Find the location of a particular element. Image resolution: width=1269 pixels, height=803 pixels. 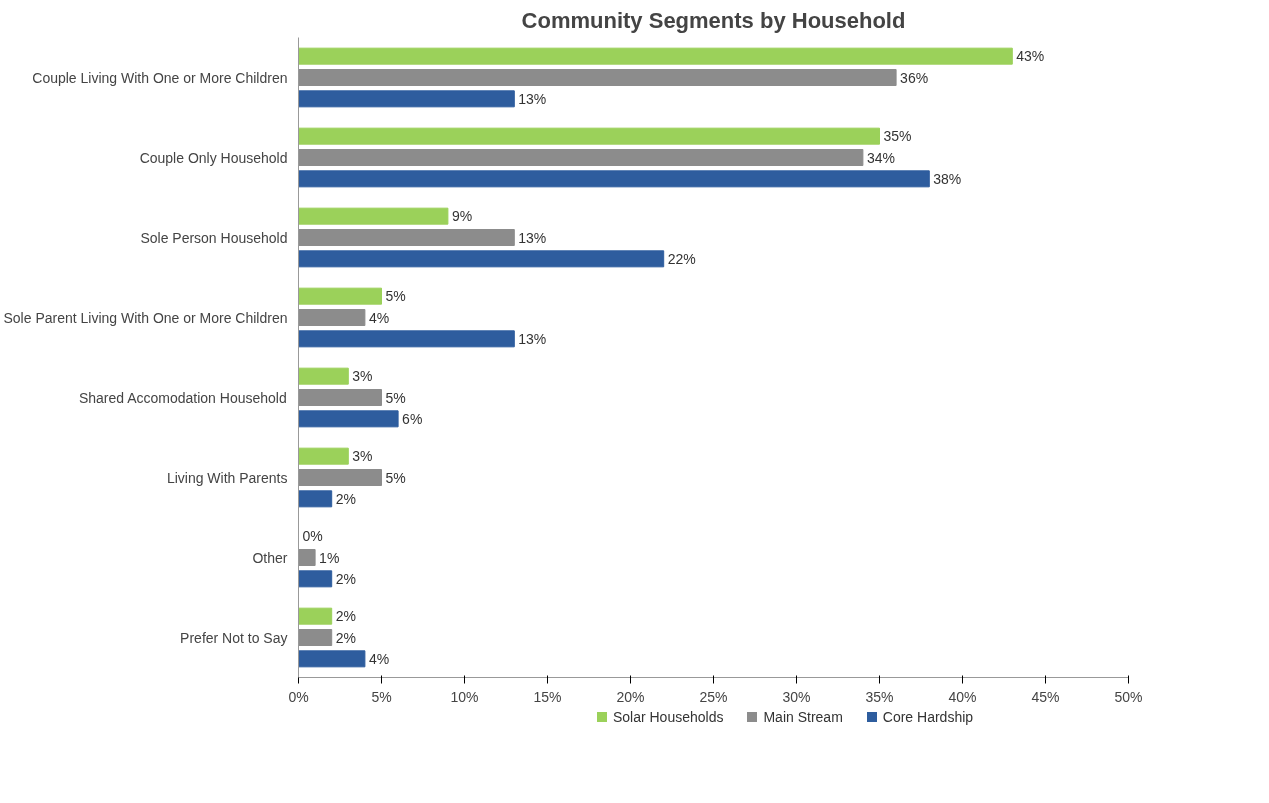

data-label: 43% is located at coordinates (1030, 56).